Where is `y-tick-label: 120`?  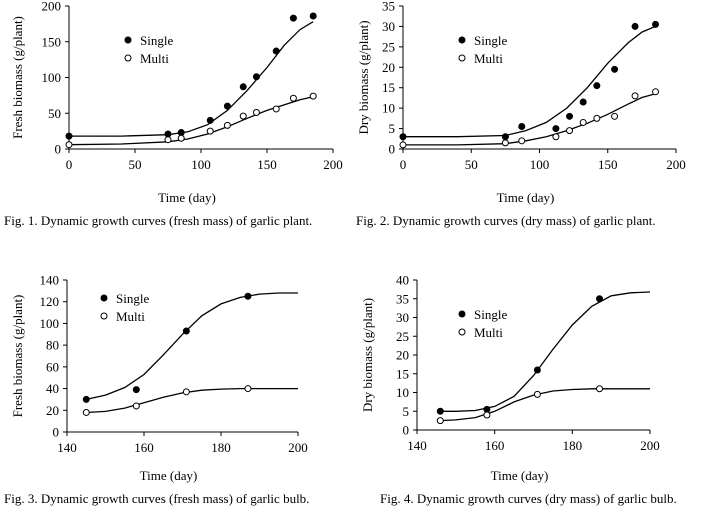
y-tick-label: 120 is located at coordinates (50, 301).